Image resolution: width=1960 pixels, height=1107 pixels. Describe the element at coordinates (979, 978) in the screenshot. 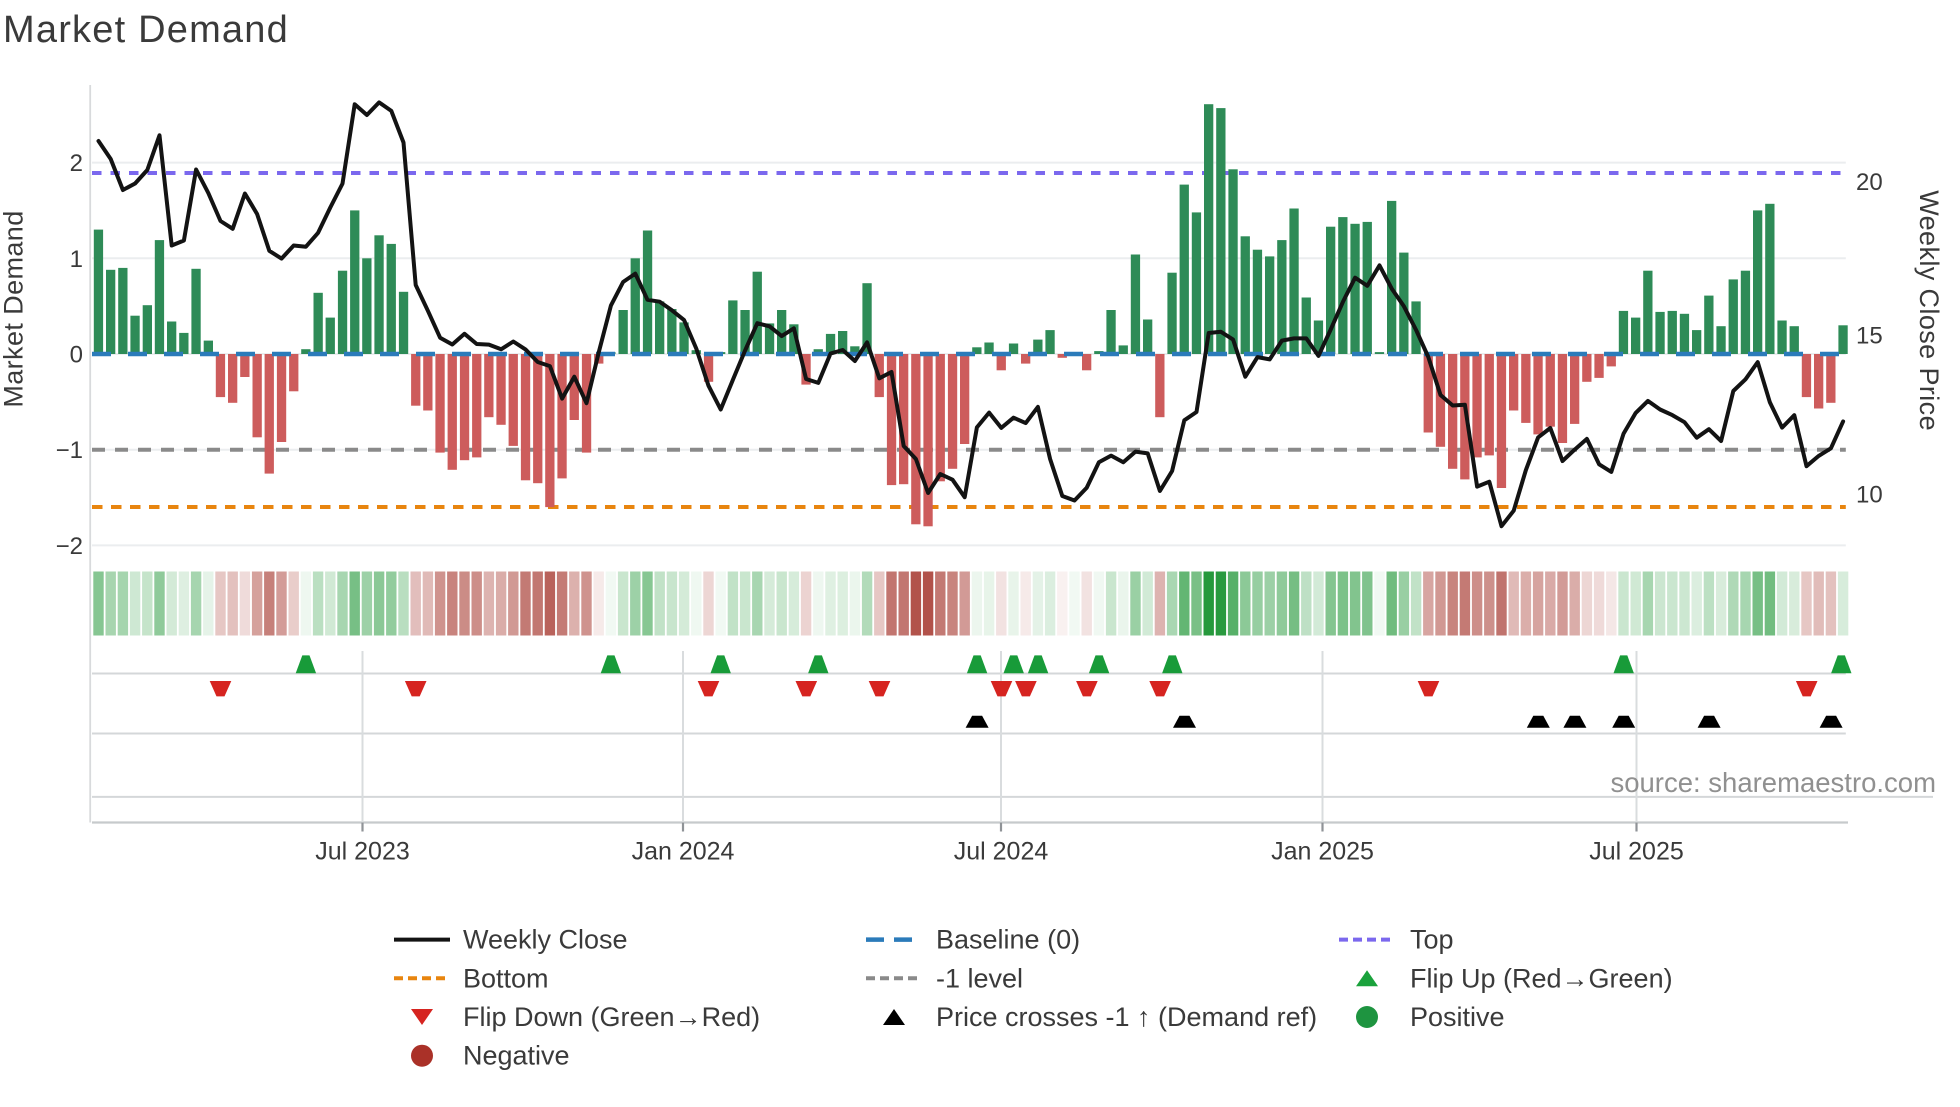

I see `svg-text: -1 level` at that location.